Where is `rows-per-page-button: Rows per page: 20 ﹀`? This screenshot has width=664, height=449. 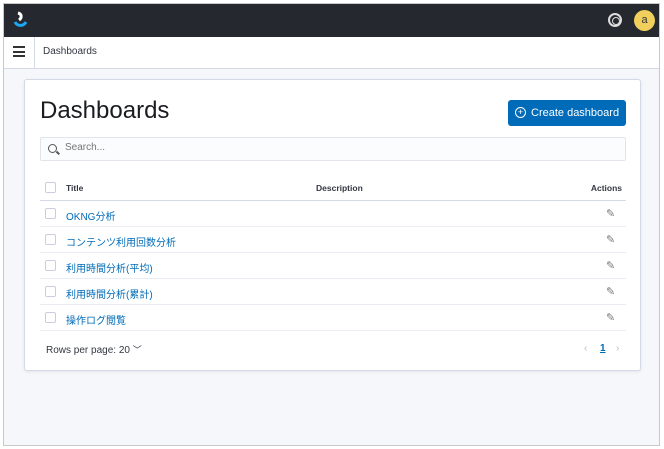 rows-per-page-button: Rows per page: 20 ﹀ is located at coordinates (94, 349).